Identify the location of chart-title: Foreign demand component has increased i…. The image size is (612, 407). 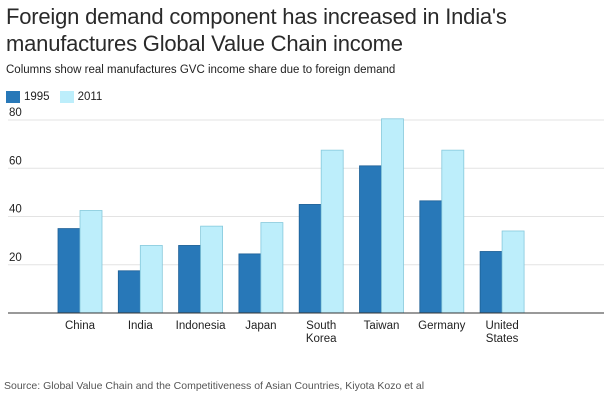
(256, 30).